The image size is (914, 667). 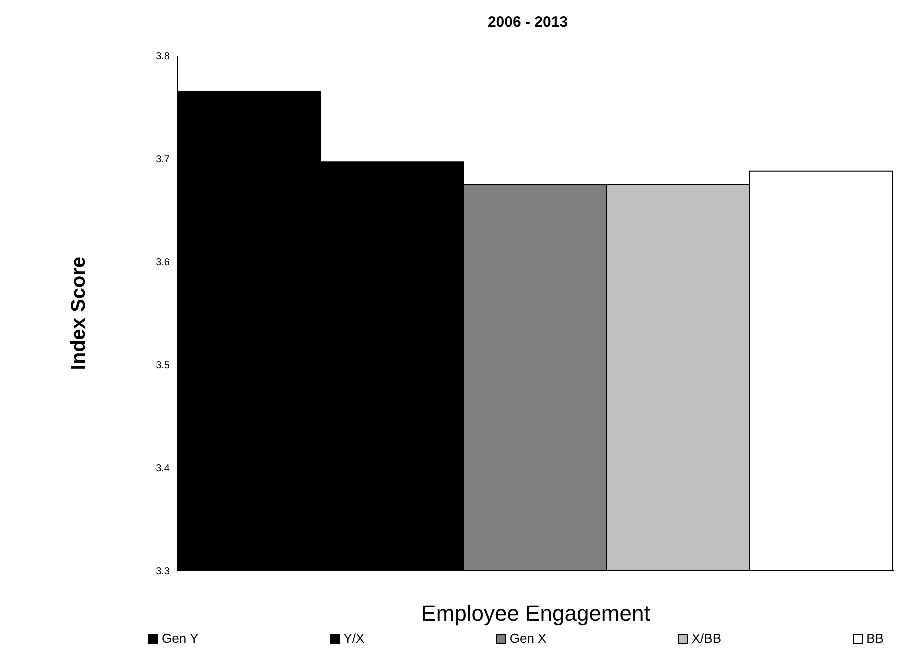 I want to click on legend-label: BB, so click(x=875, y=638).